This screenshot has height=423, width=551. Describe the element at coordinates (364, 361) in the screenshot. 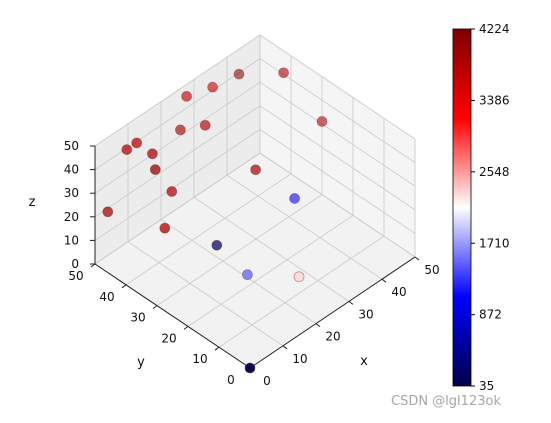

I see `x-axis-label: x` at that location.